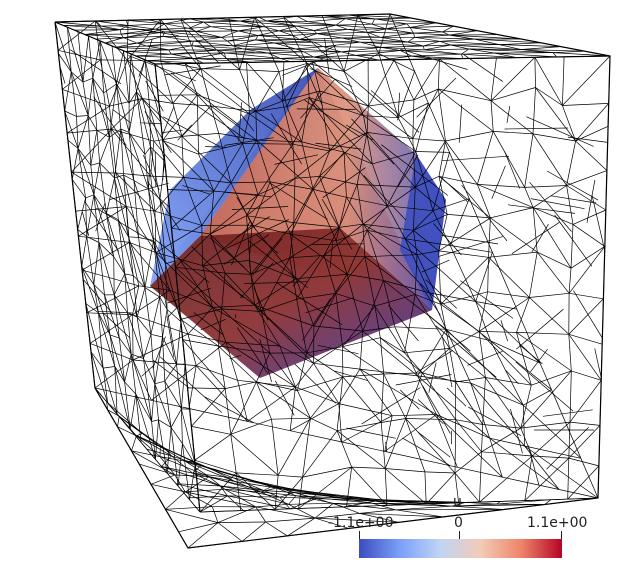 This screenshot has height=563, width=617. What do you see at coordinates (459, 535) in the screenshot?
I see `colorbar-tick-mid` at bounding box center [459, 535].